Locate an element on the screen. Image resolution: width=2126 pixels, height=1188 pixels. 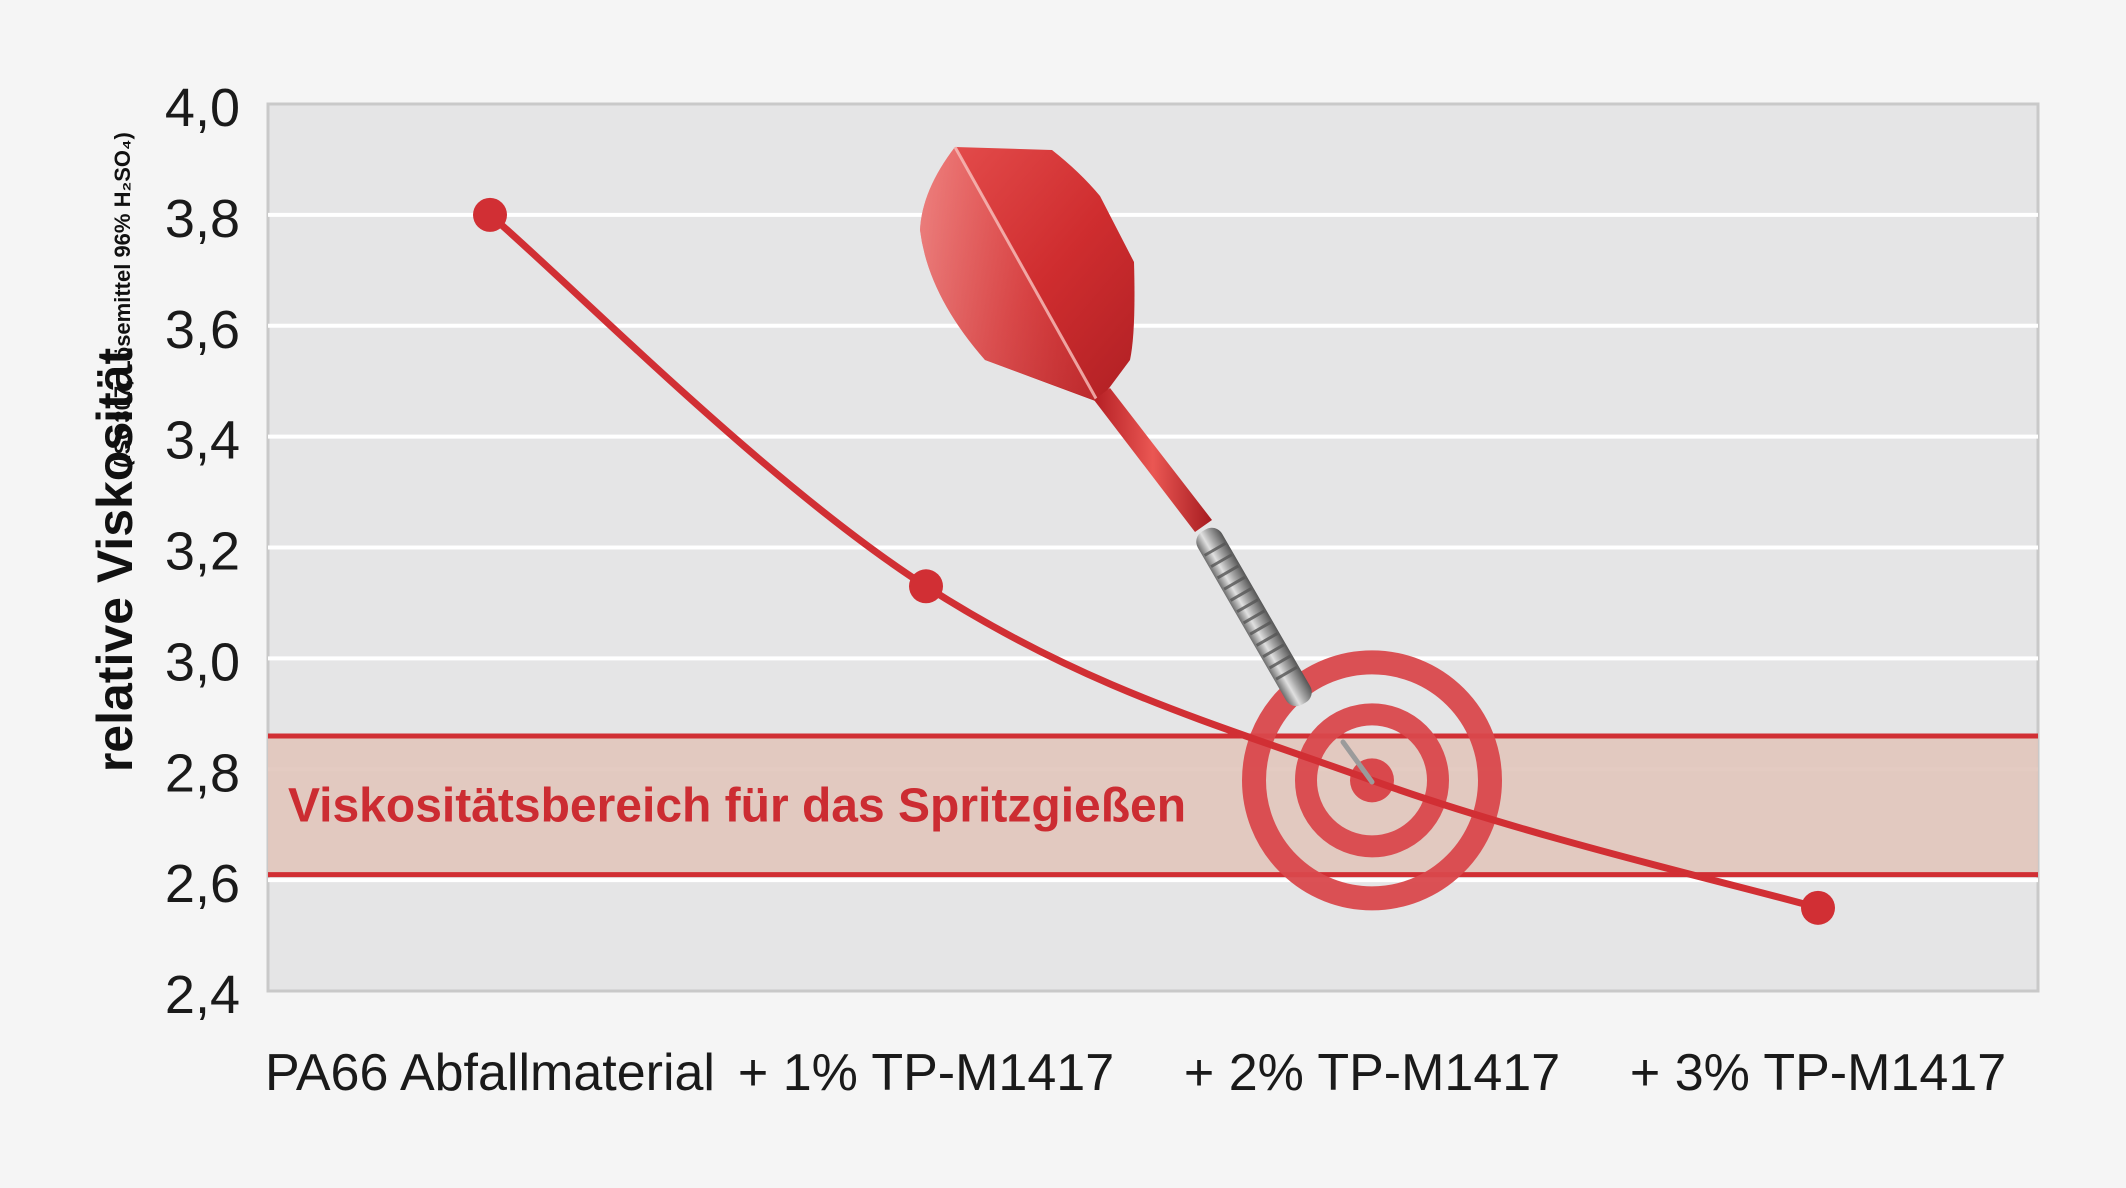
dart-shaft is located at coordinates (1153, 460).